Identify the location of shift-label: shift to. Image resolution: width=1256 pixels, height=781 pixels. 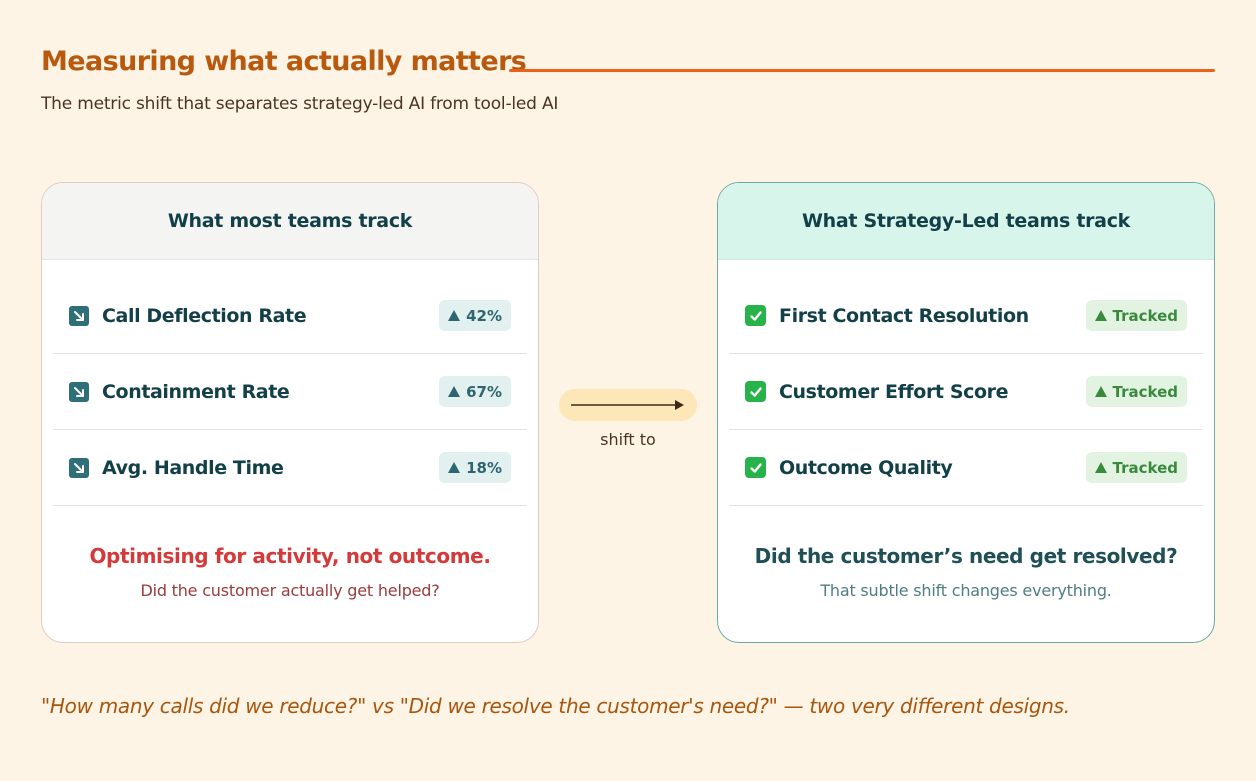
(628, 439).